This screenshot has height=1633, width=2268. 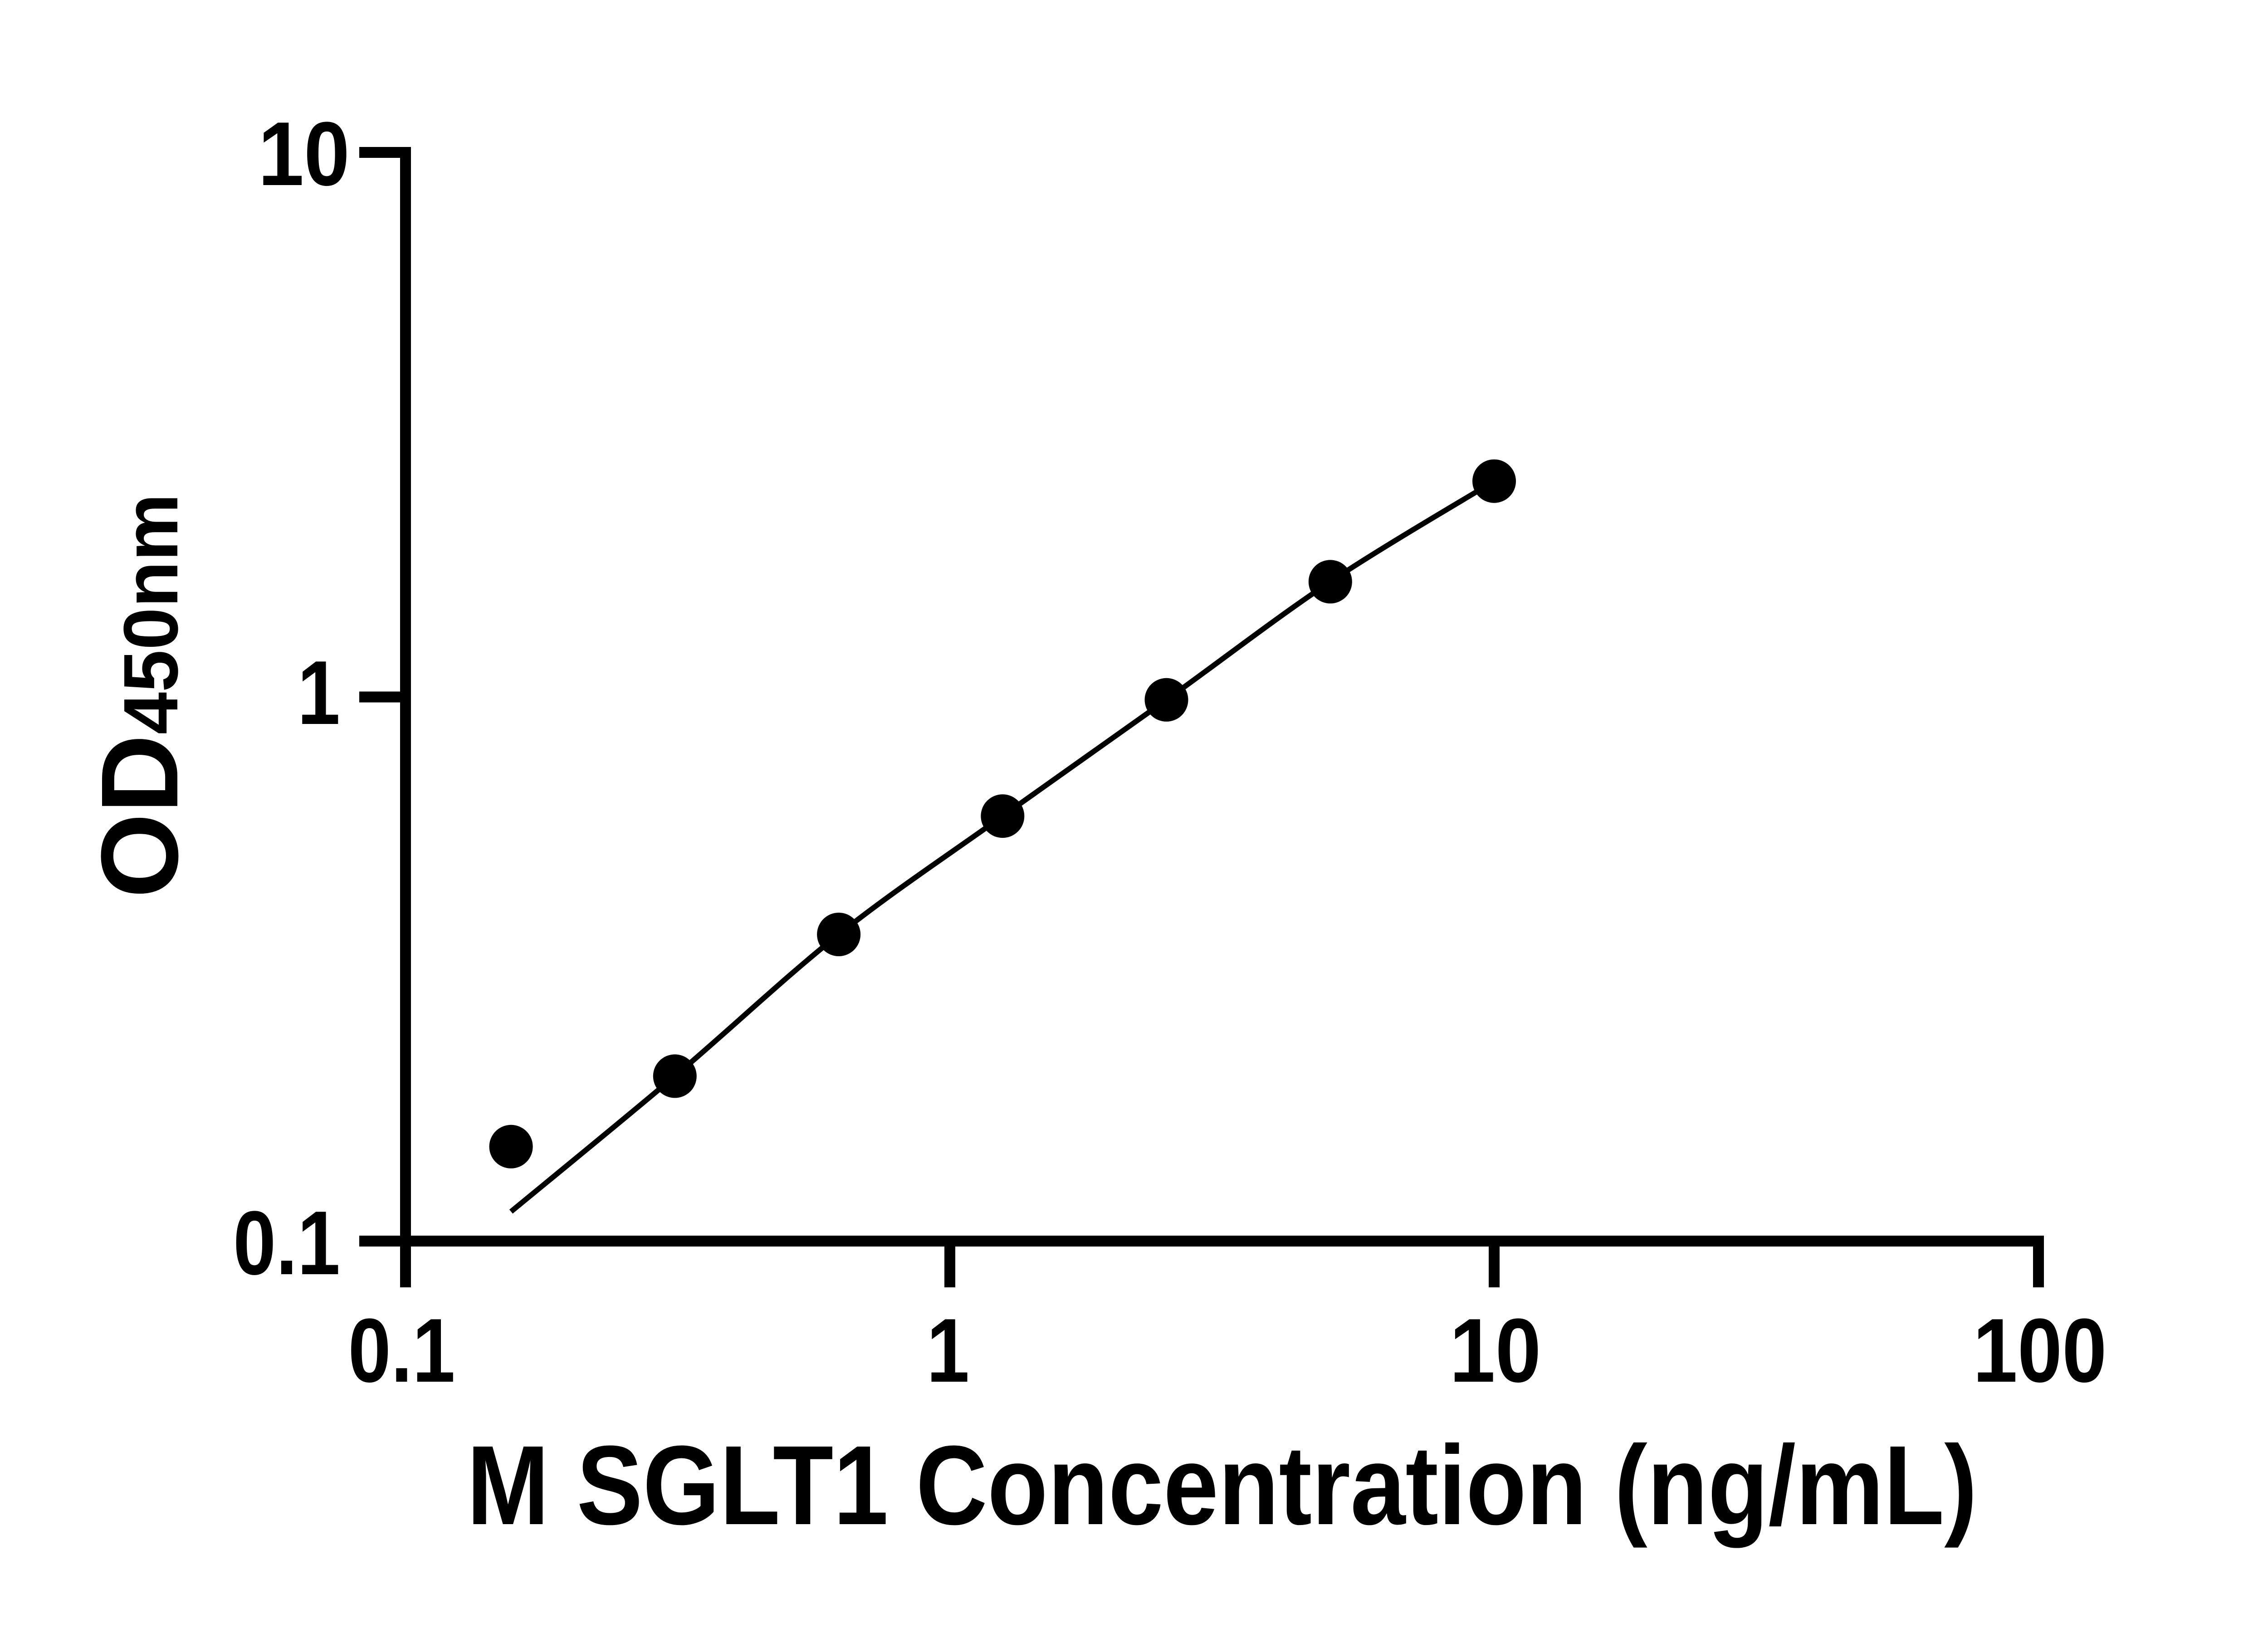 What do you see at coordinates (140, 816) in the screenshot?
I see `svg-text: OD` at bounding box center [140, 816].